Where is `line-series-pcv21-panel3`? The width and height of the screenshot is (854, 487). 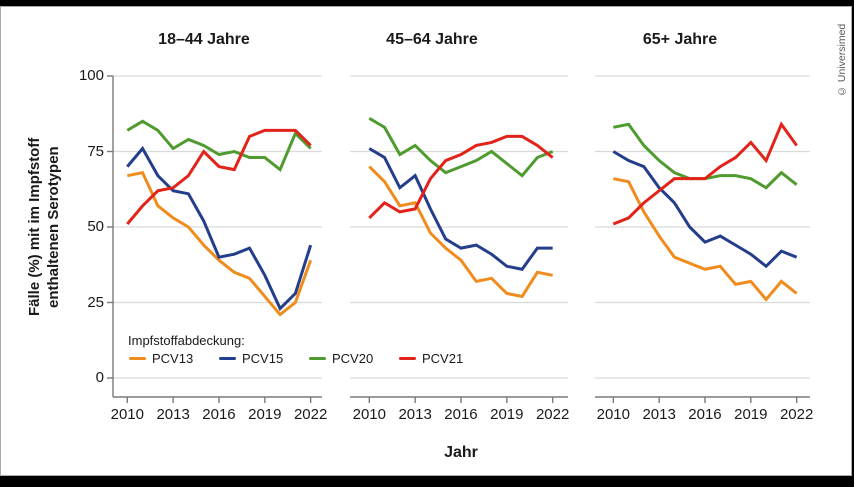 line-series-pcv21-panel3 is located at coordinates (705, 173).